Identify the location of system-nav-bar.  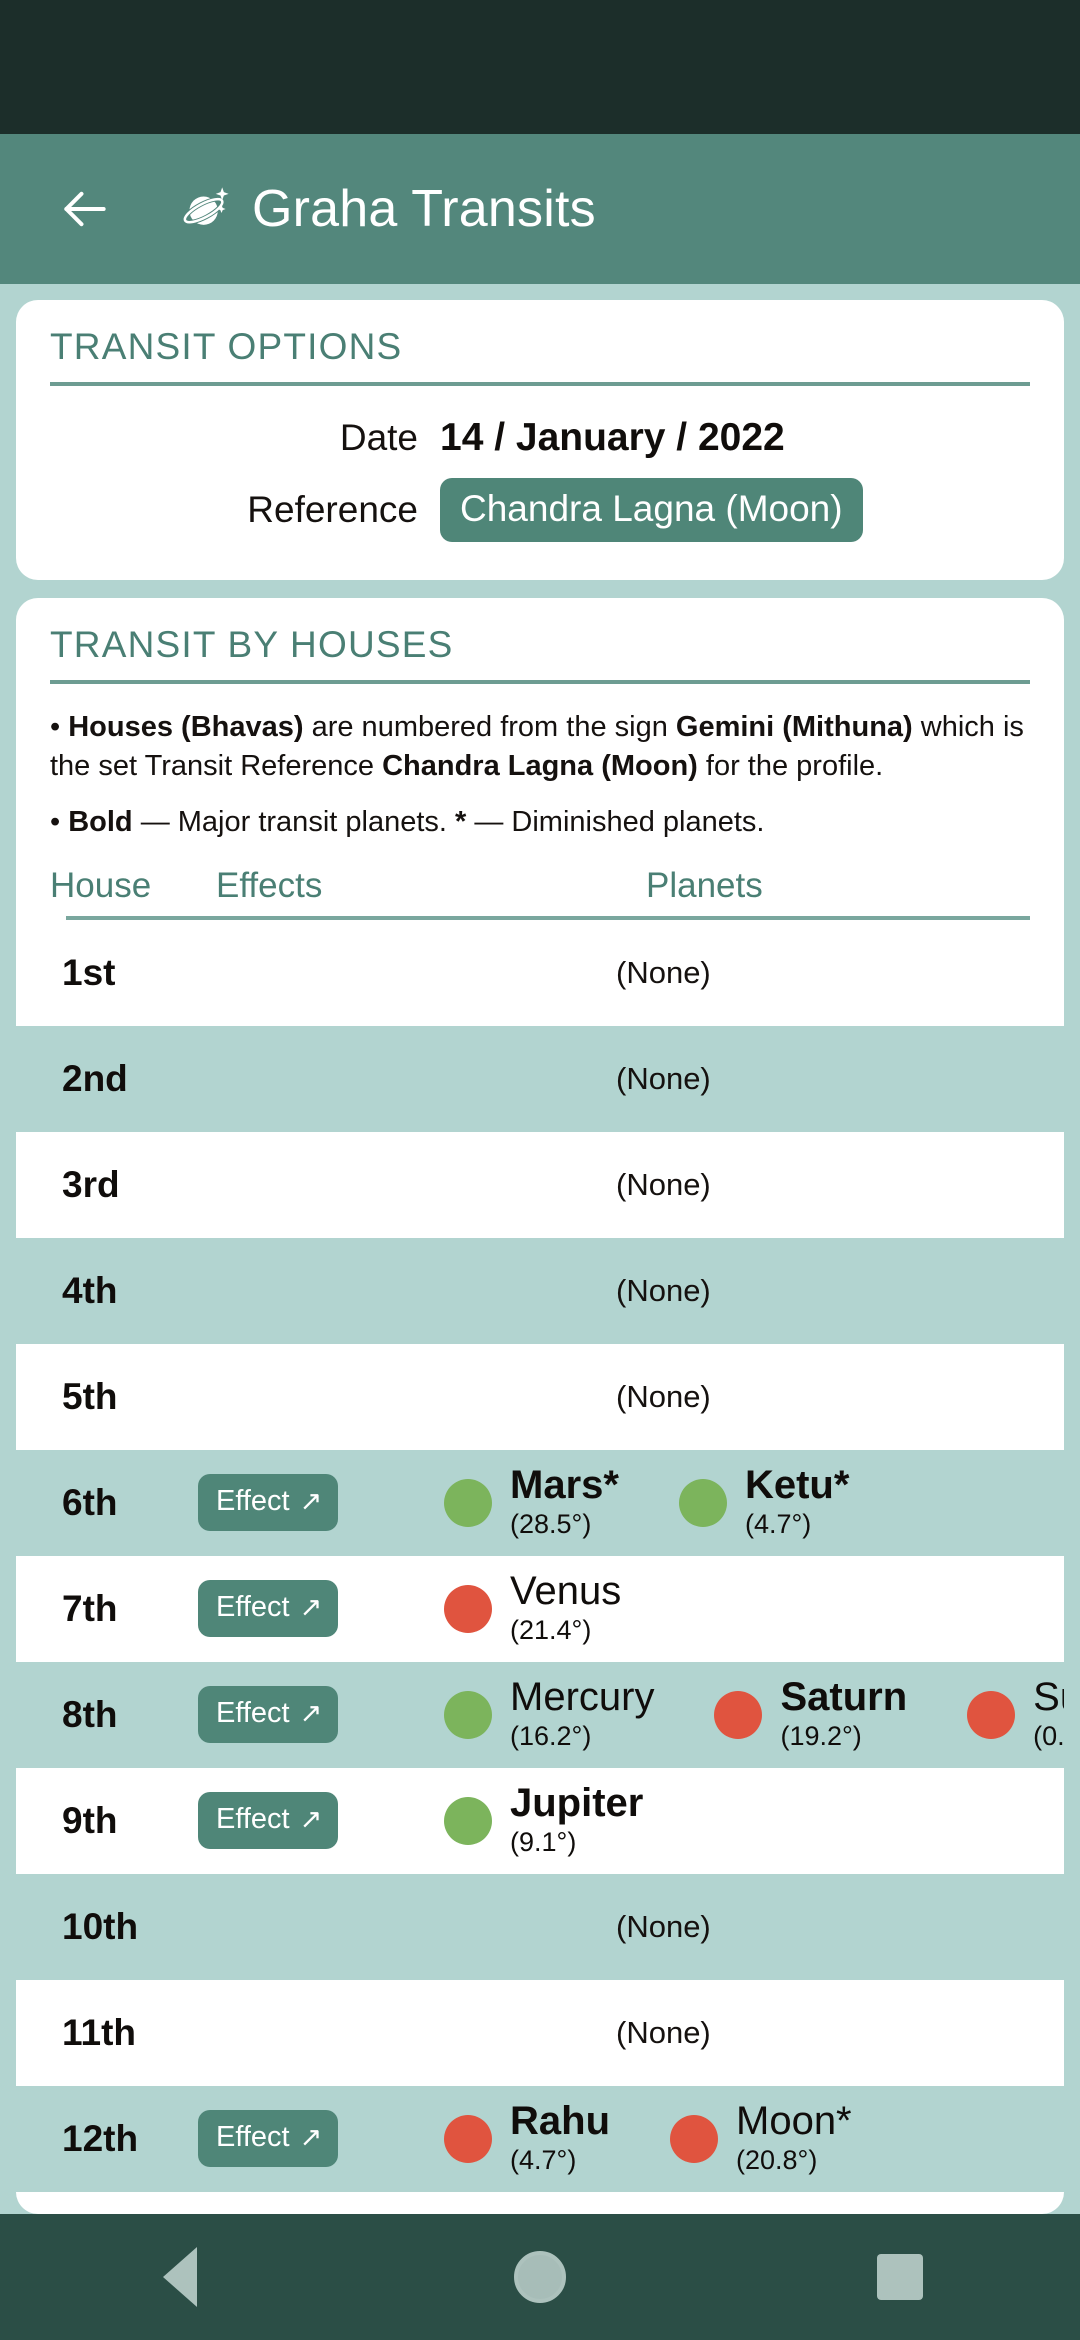
(540, 2277).